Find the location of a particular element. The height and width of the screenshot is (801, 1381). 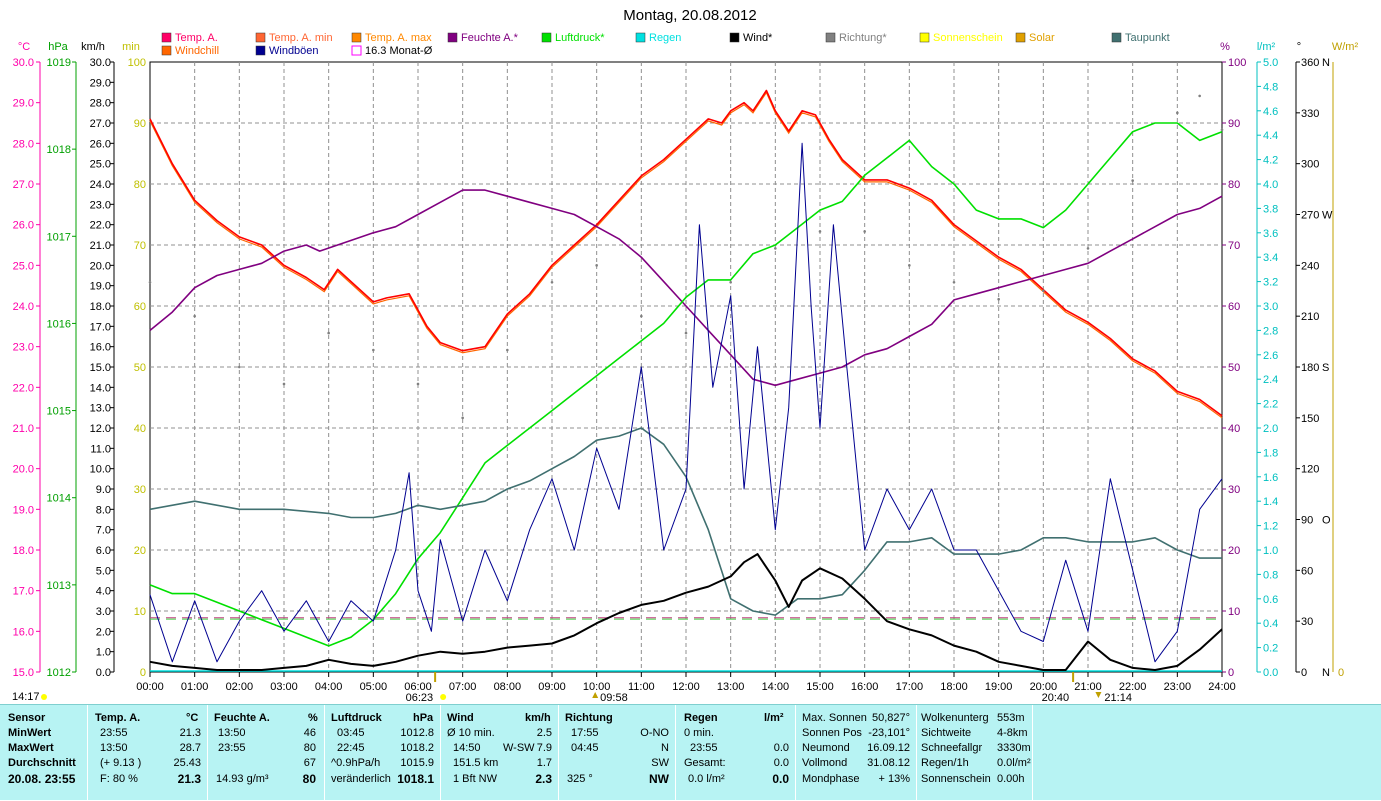

hpa-tick-label: 1016 is located at coordinates (59, 324).